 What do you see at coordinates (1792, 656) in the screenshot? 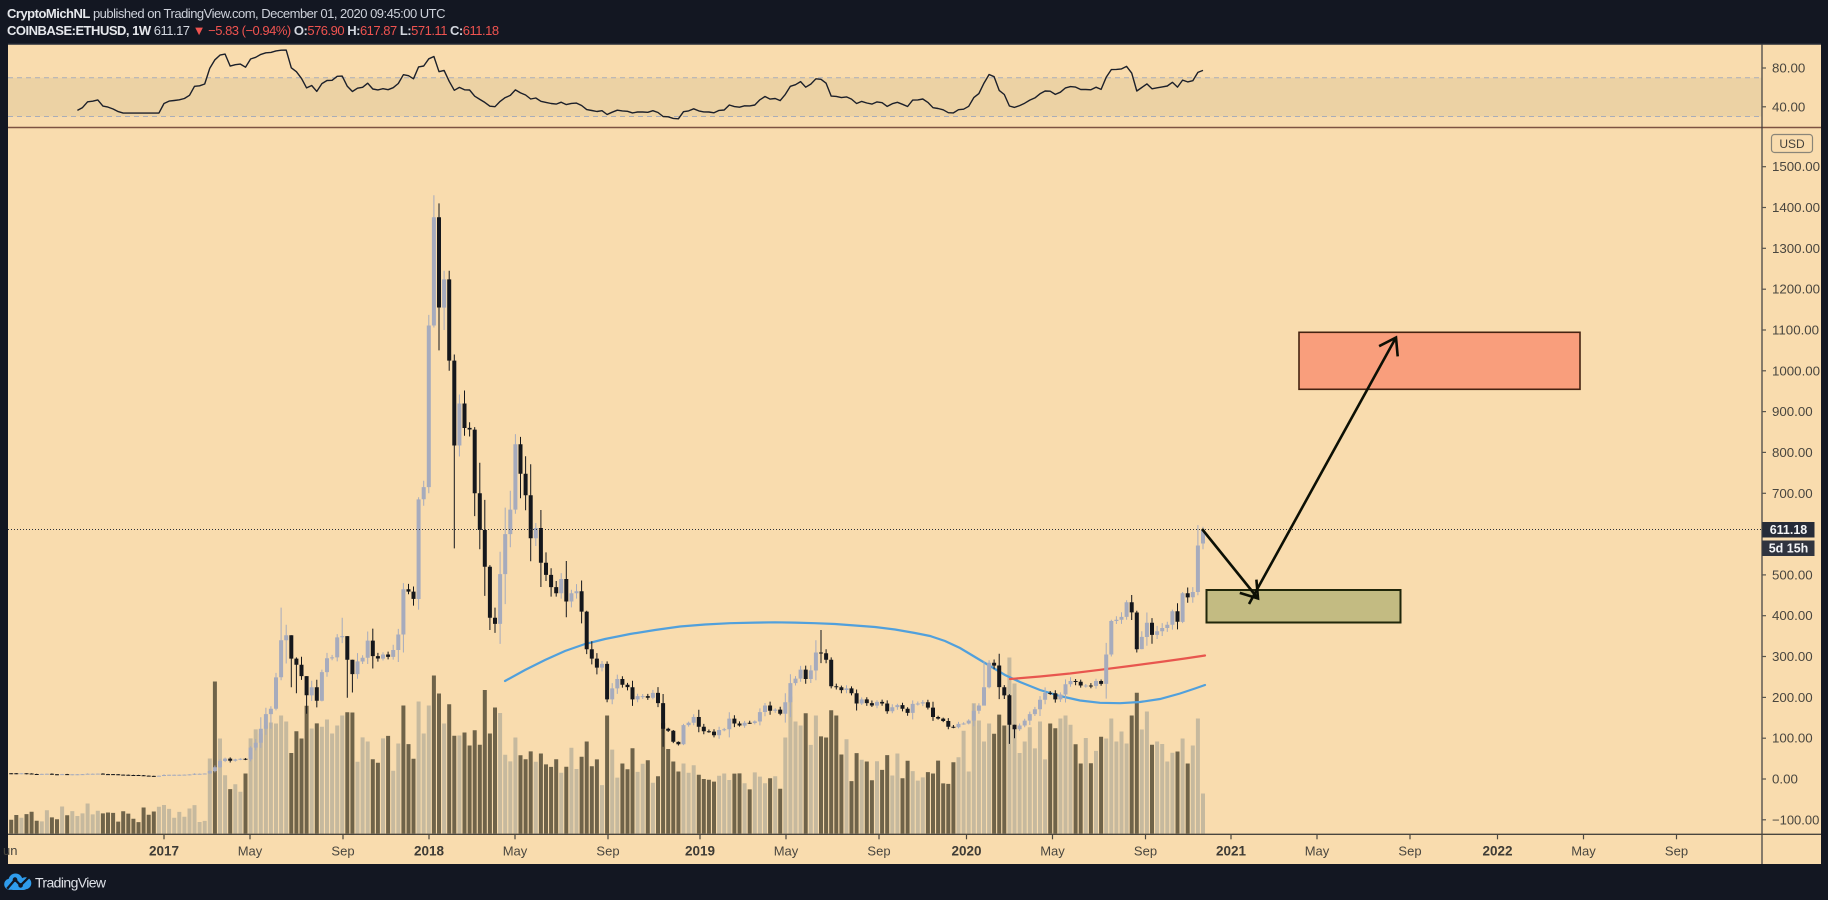
I see `svg-text: 300.00` at bounding box center [1792, 656].